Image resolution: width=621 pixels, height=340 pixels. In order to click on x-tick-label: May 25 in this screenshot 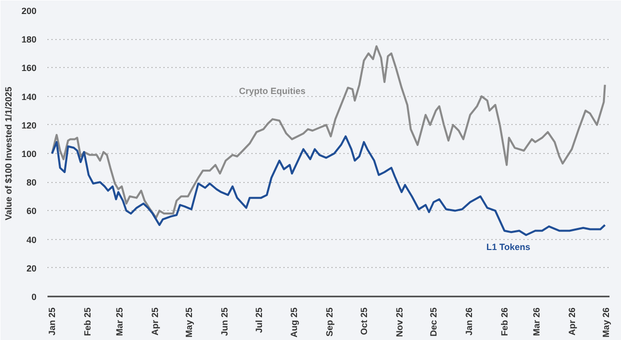, I will do `click(189, 322)`.